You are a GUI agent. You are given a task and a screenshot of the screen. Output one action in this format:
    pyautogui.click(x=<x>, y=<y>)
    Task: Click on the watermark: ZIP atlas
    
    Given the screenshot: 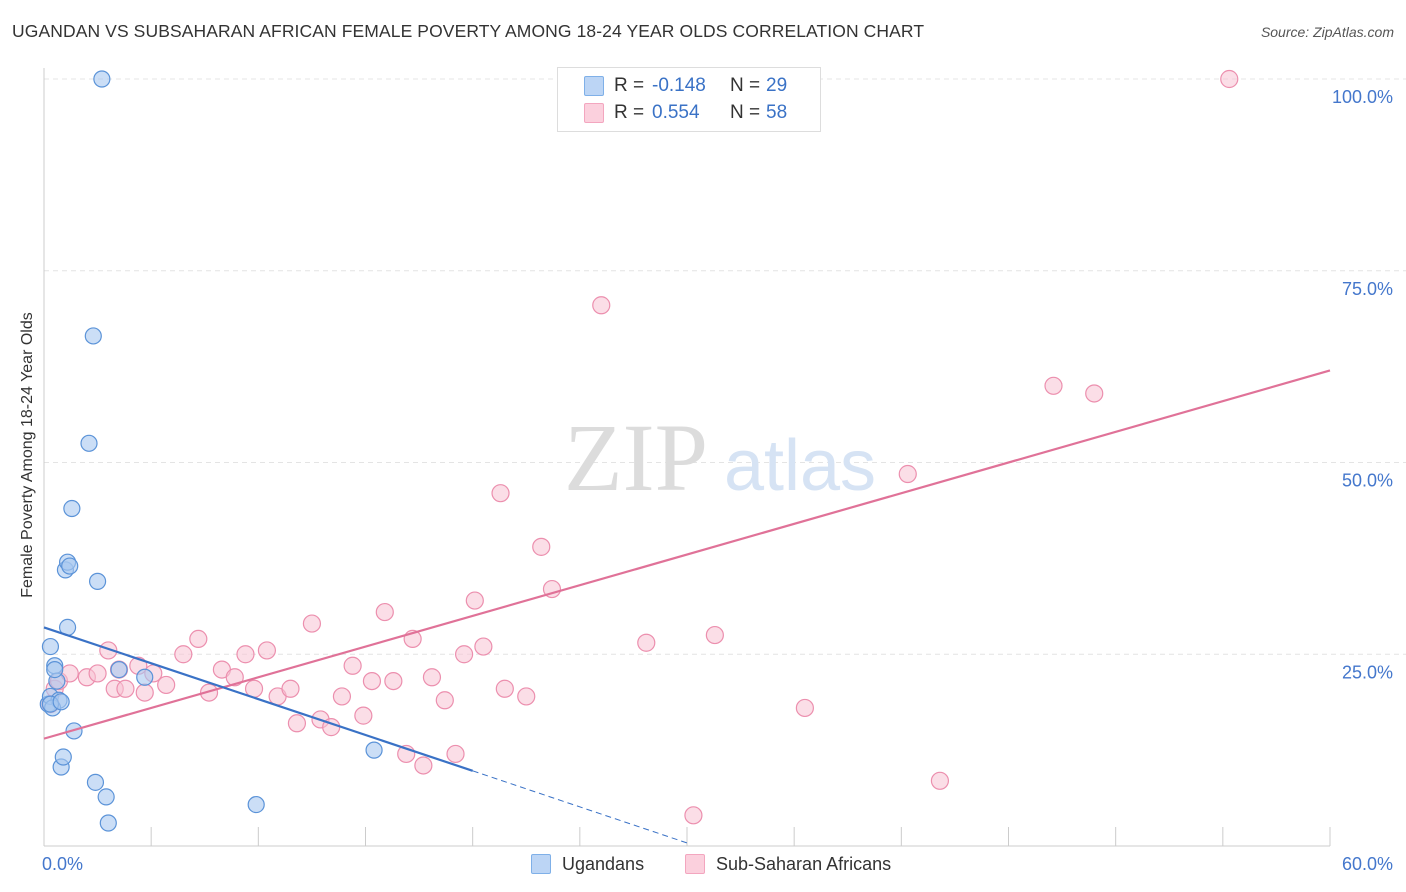 What is the action you would take?
    pyautogui.click(x=720, y=457)
    